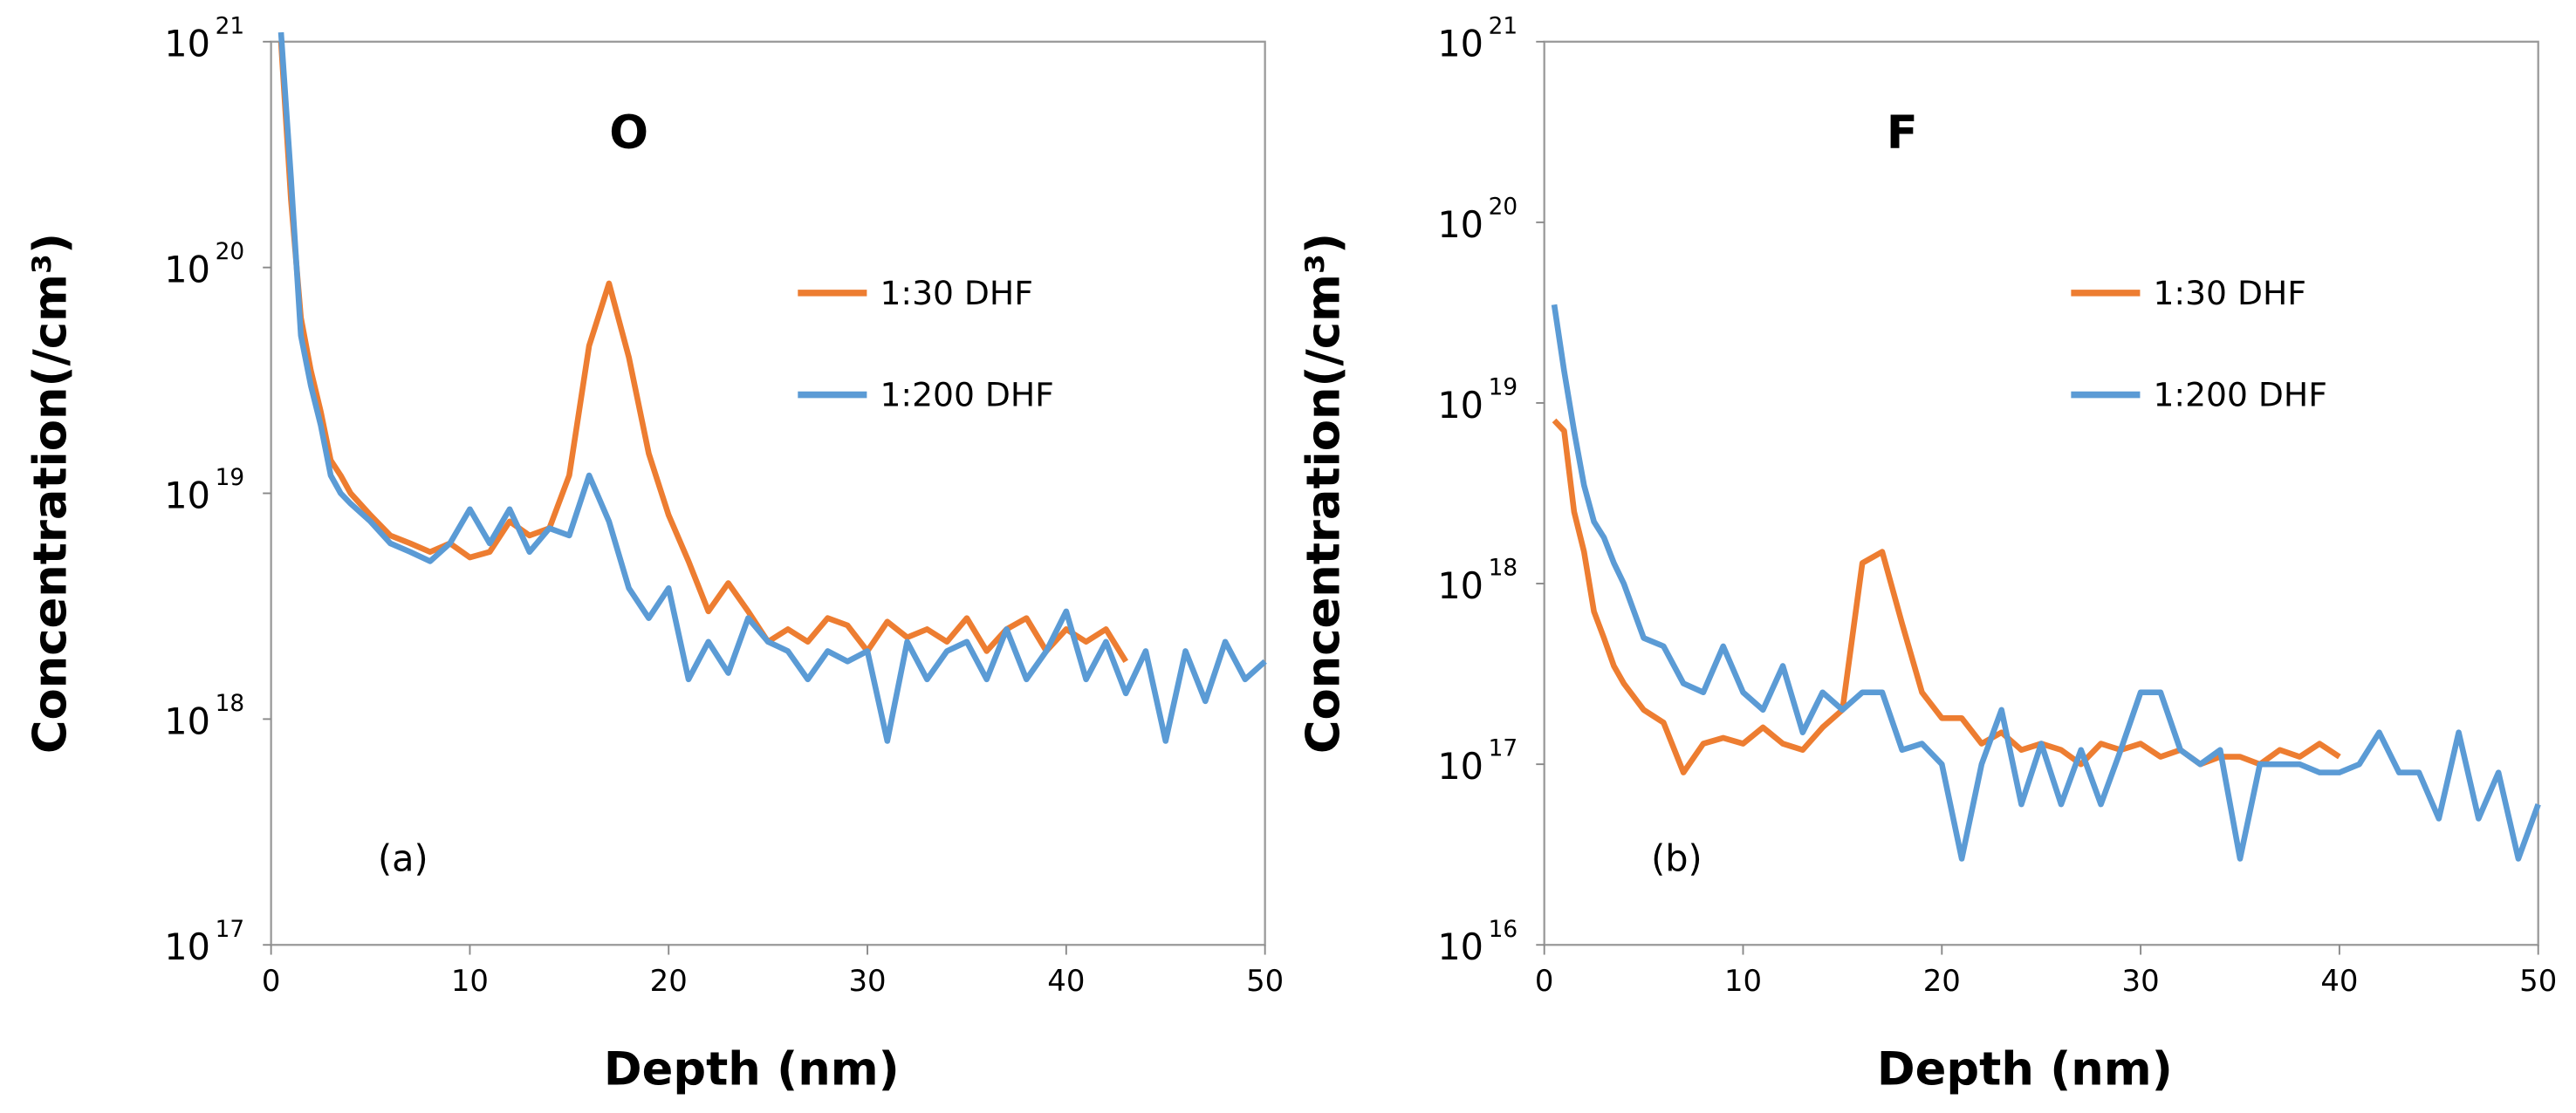  I want to click on chart-title: O, so click(628, 133).